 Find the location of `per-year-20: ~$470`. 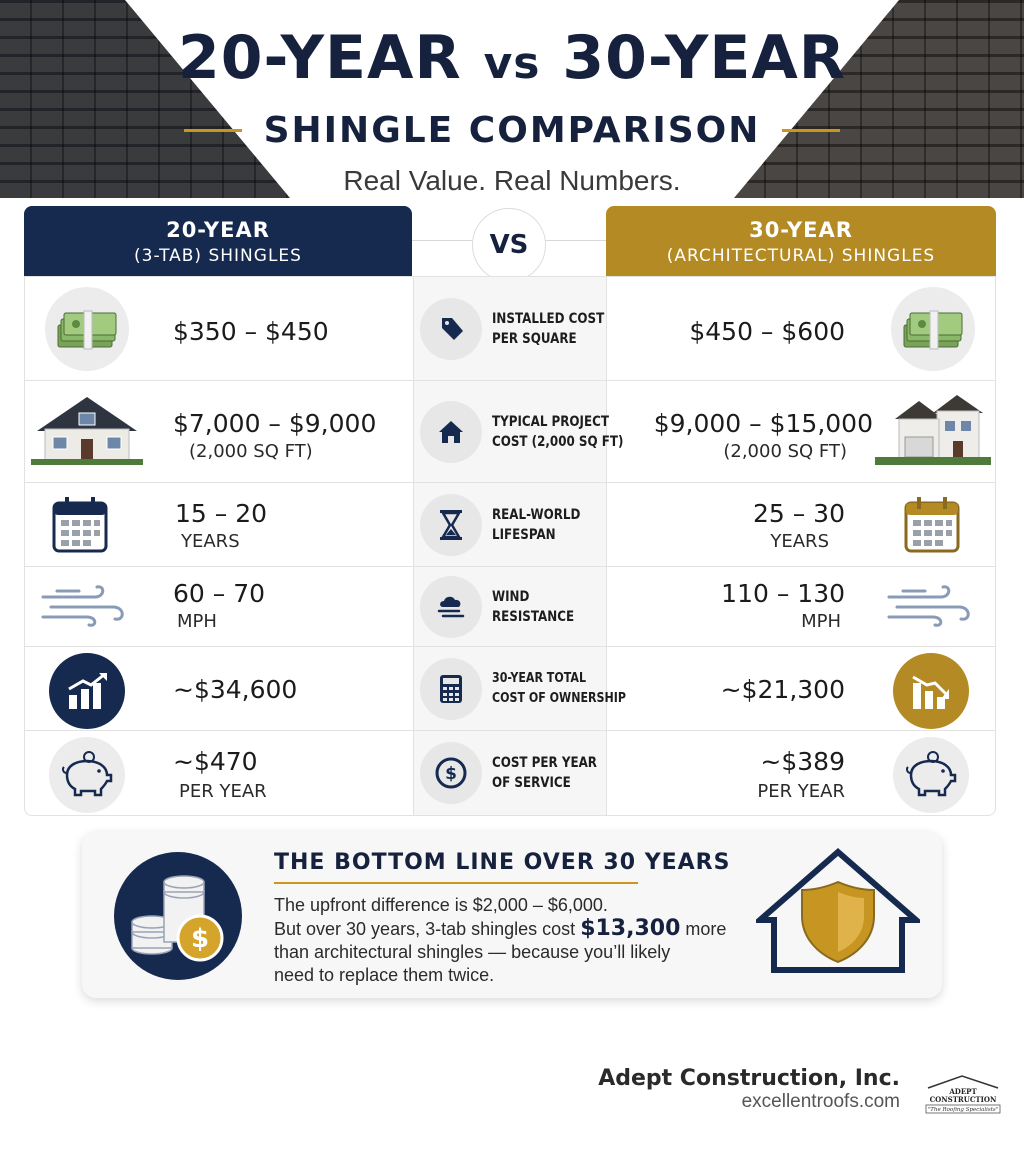

per-year-20: ~$470 is located at coordinates (215, 761).